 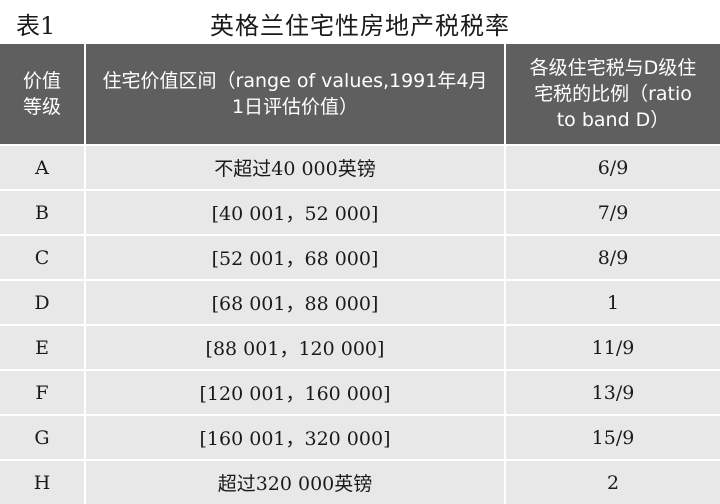 I want to click on table-row: G [160 001，320 000] 15/9, so click(x=360, y=437).